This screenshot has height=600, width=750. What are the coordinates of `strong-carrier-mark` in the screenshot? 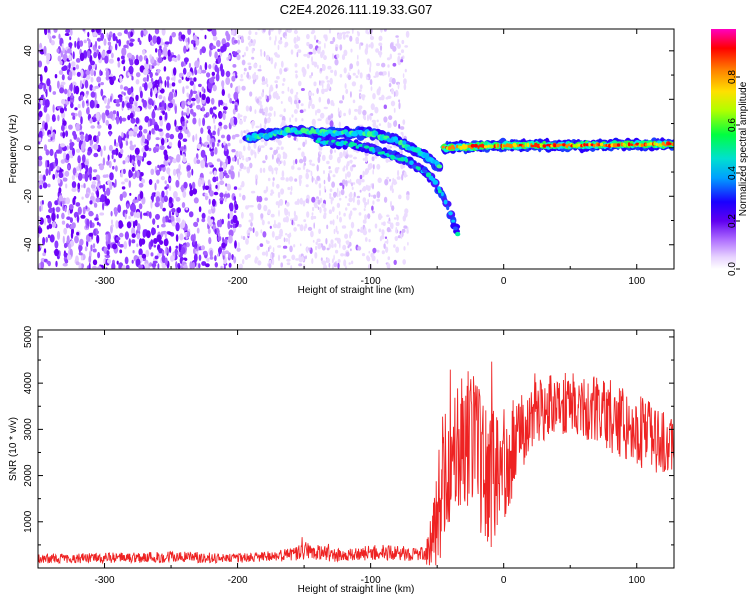 It's located at (635, 145).